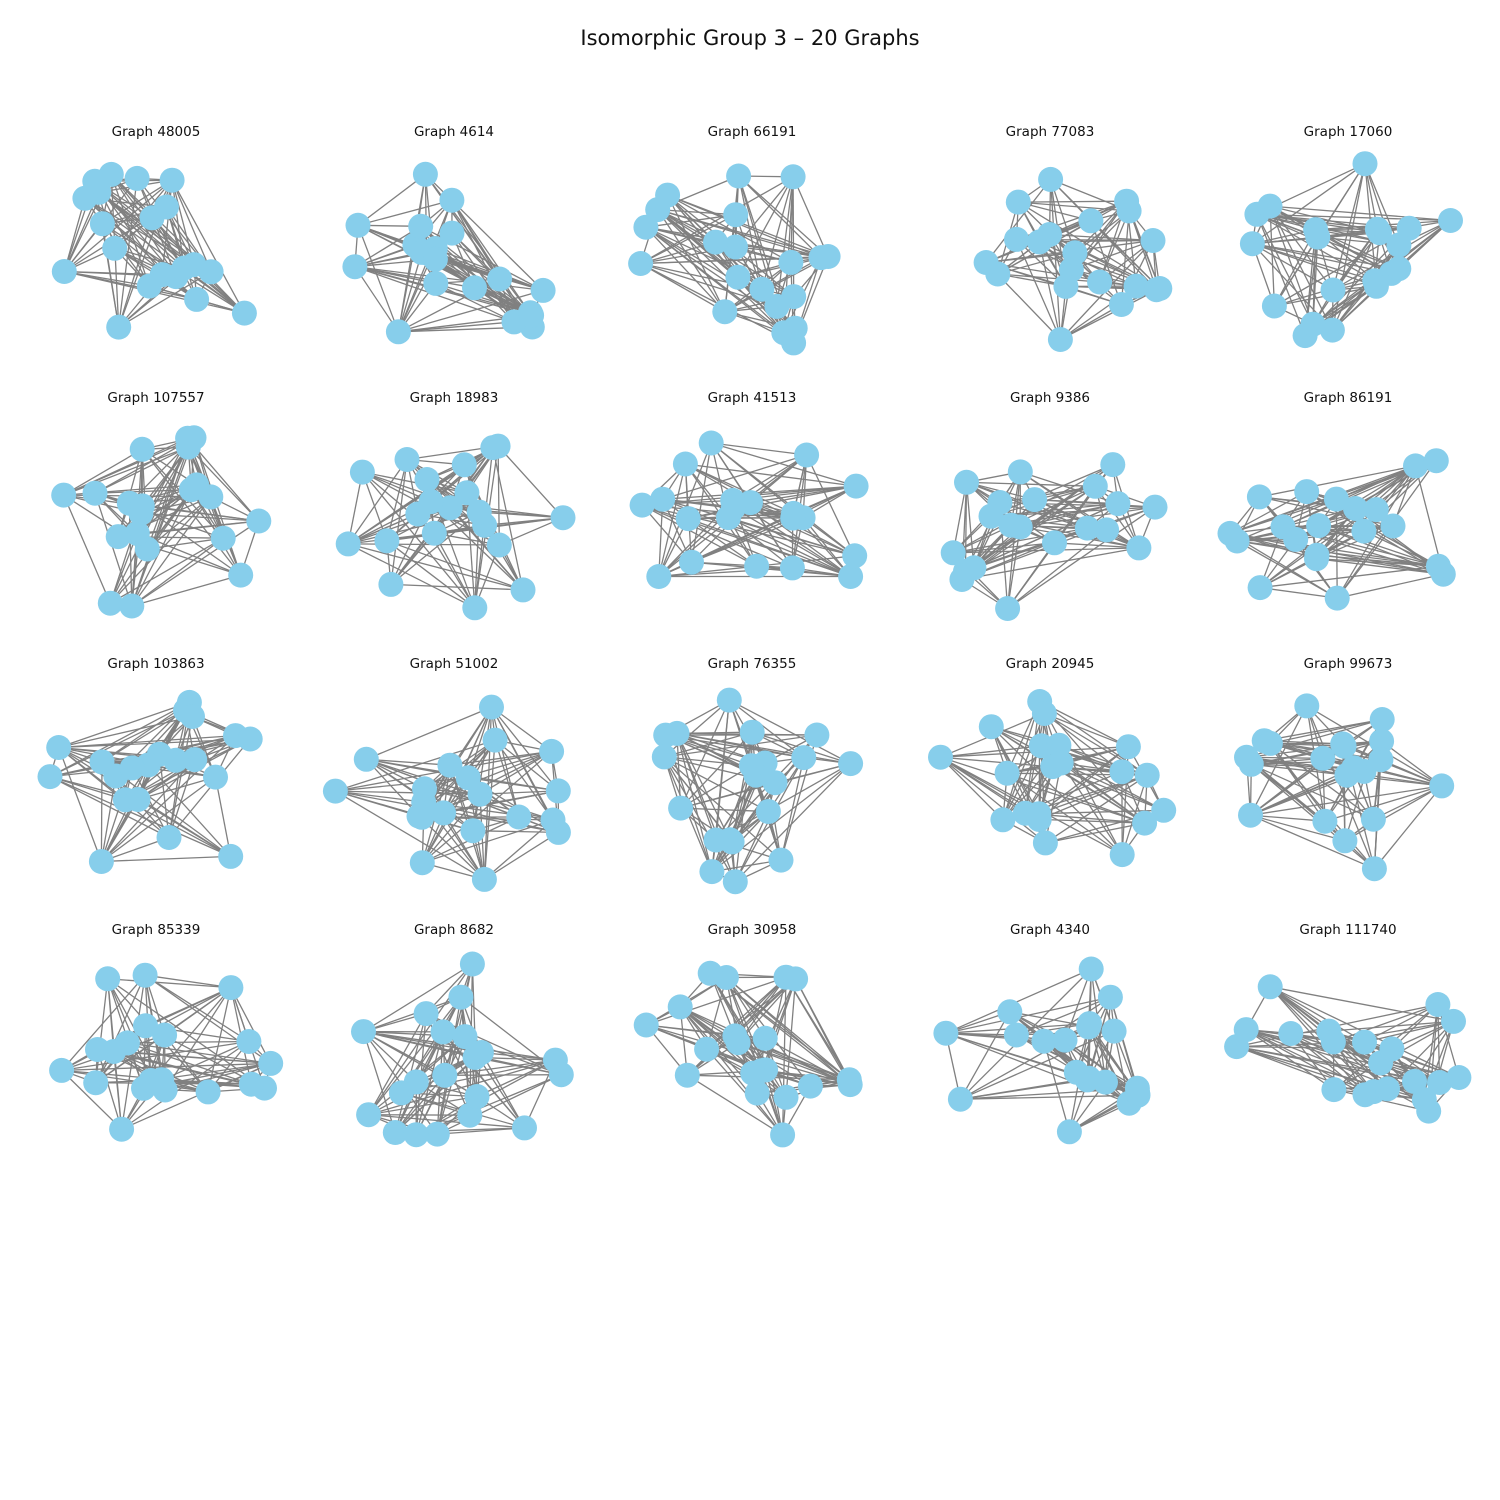 Image resolution: width=1500 pixels, height=1500 pixels. I want to click on graph-panel-title: Graph 86191, so click(1348, 398).